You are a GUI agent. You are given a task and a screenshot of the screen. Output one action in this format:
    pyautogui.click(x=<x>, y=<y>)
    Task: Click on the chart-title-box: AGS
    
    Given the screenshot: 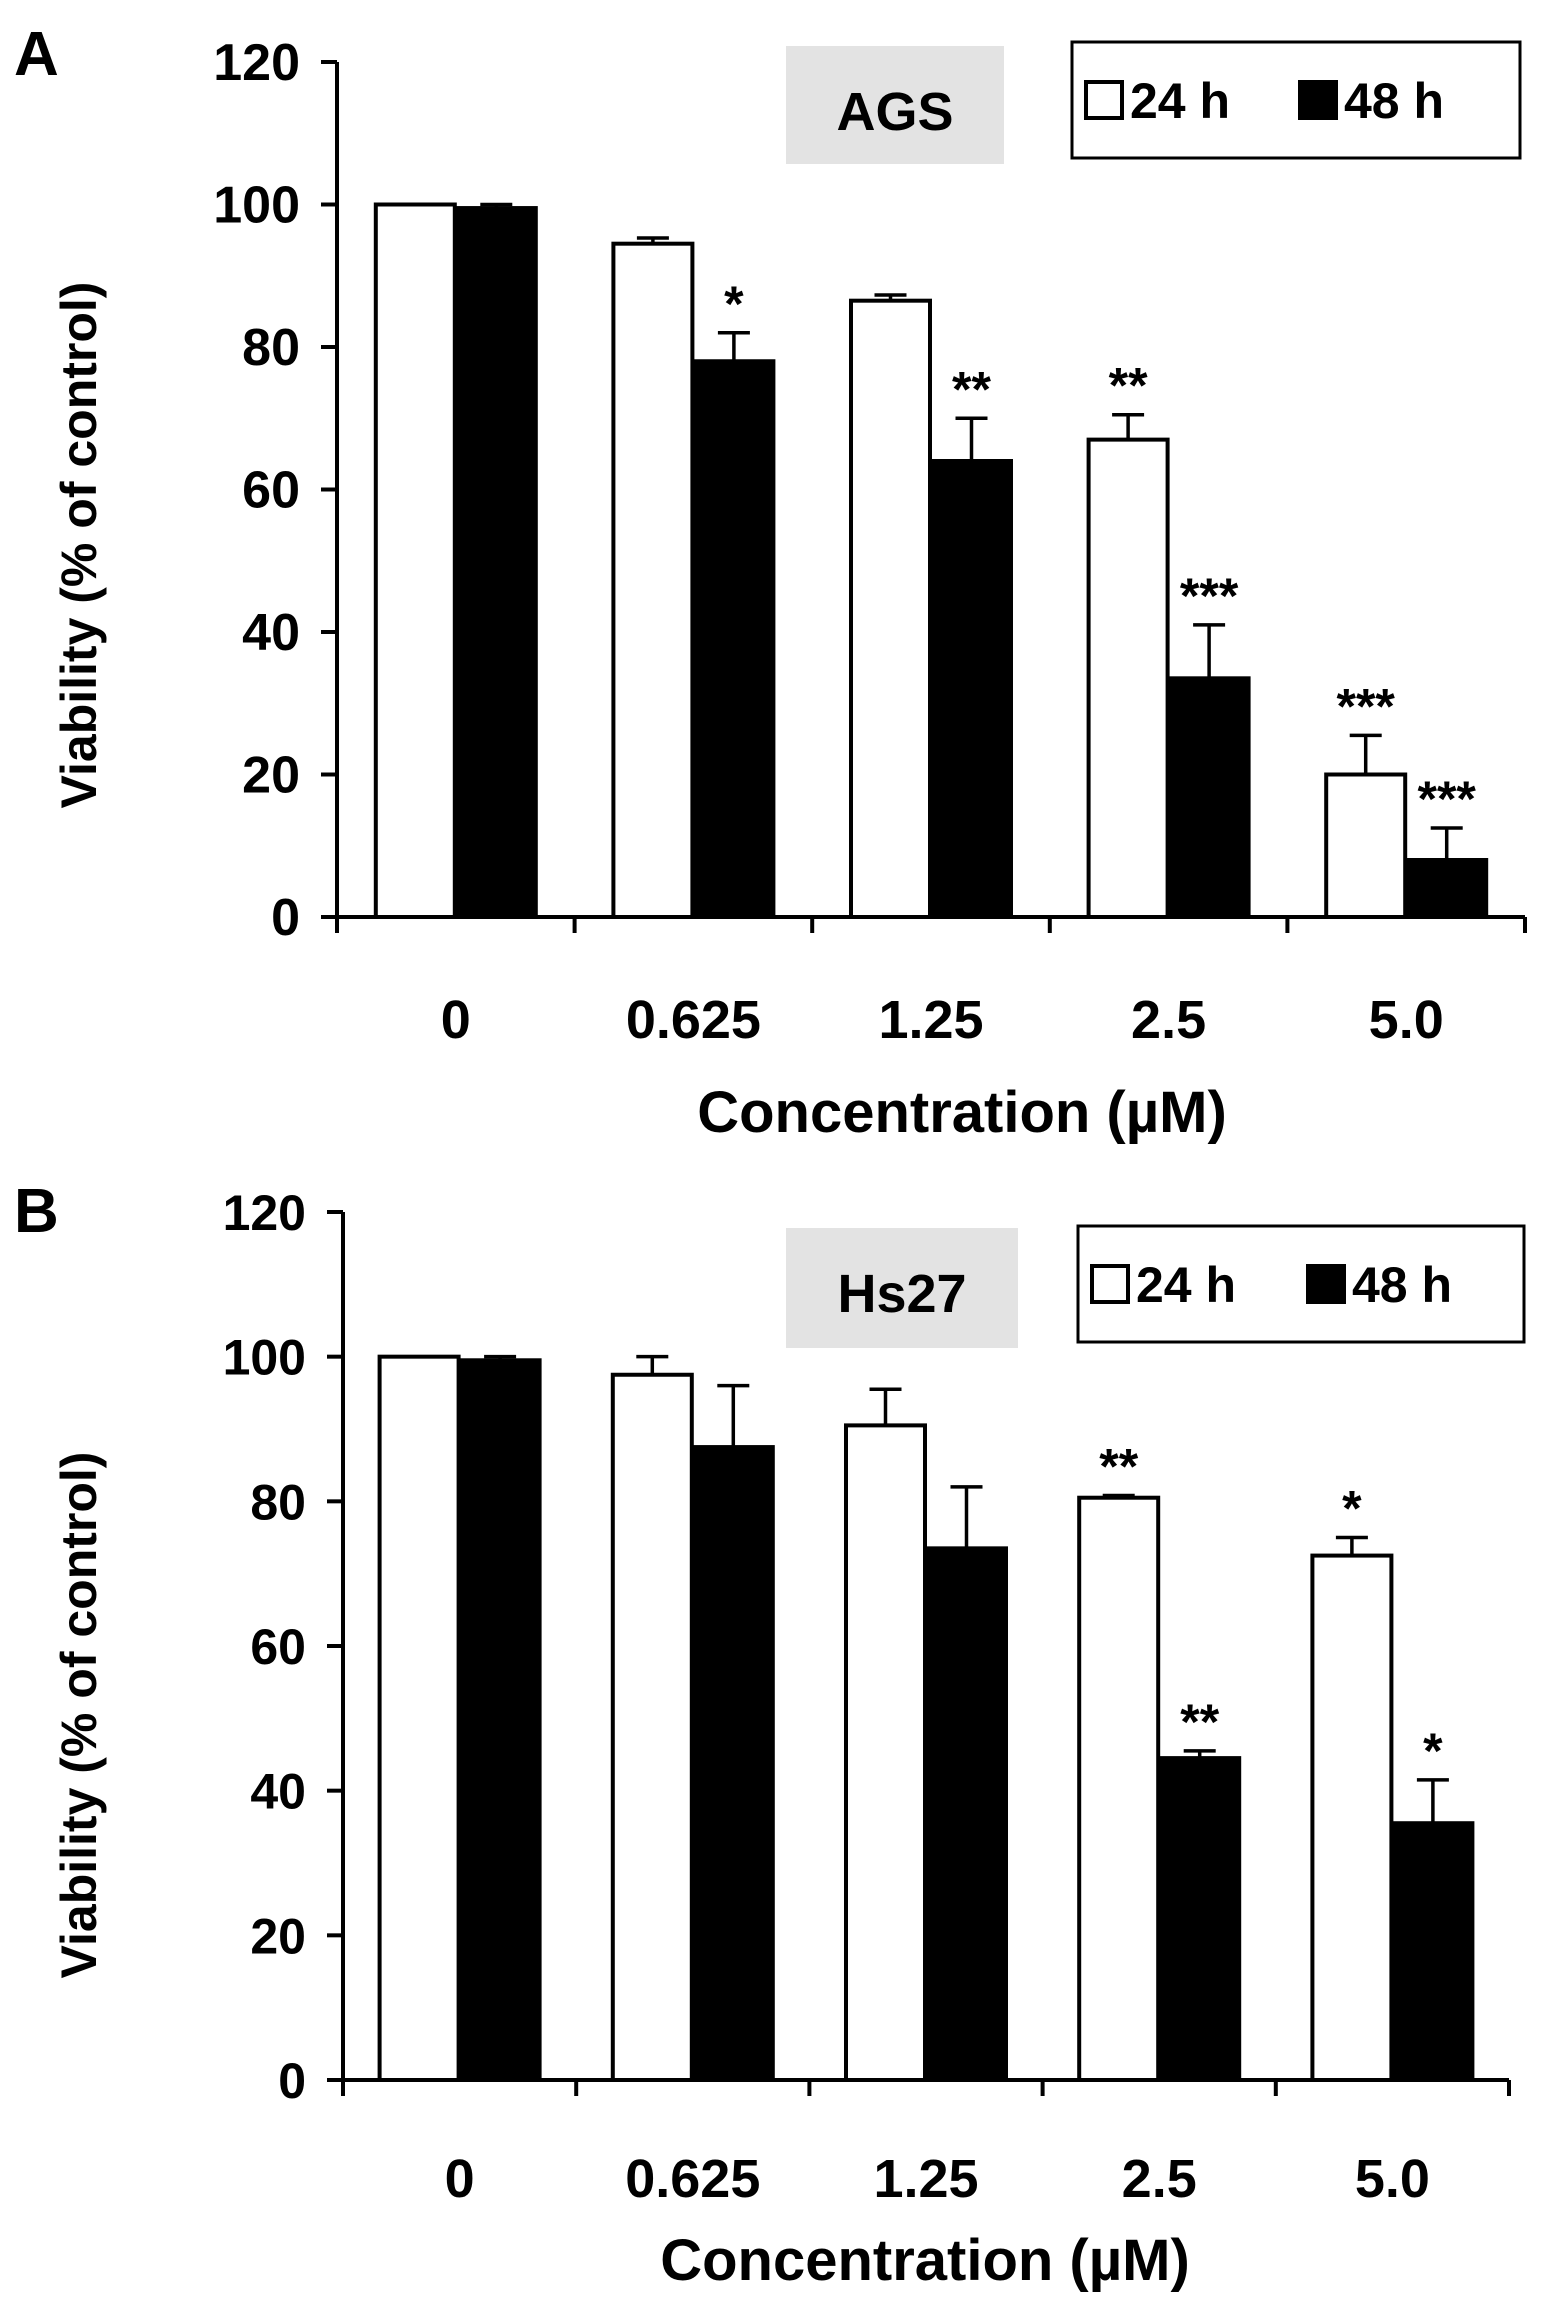 What is the action you would take?
    pyautogui.click(x=895, y=105)
    